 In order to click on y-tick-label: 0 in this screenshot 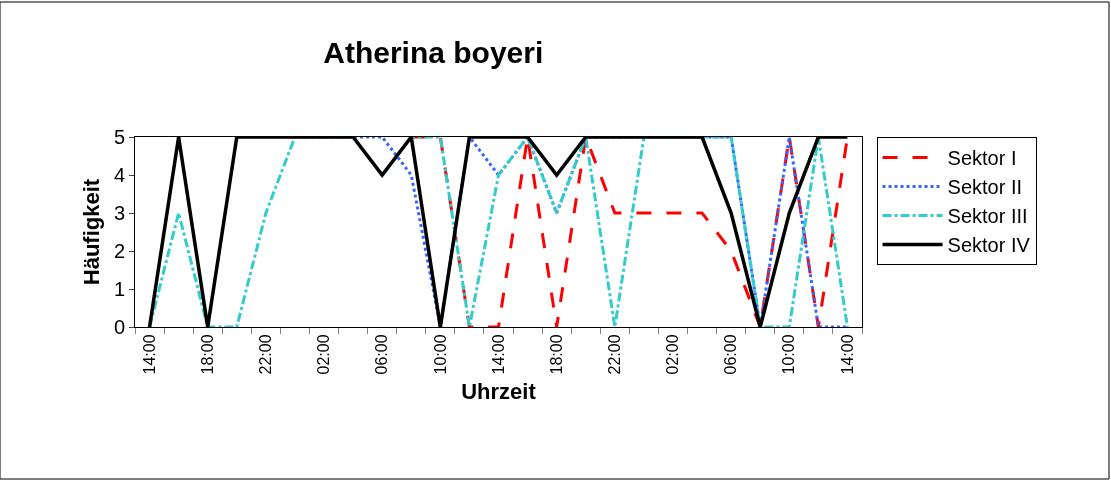, I will do `click(119, 327)`.